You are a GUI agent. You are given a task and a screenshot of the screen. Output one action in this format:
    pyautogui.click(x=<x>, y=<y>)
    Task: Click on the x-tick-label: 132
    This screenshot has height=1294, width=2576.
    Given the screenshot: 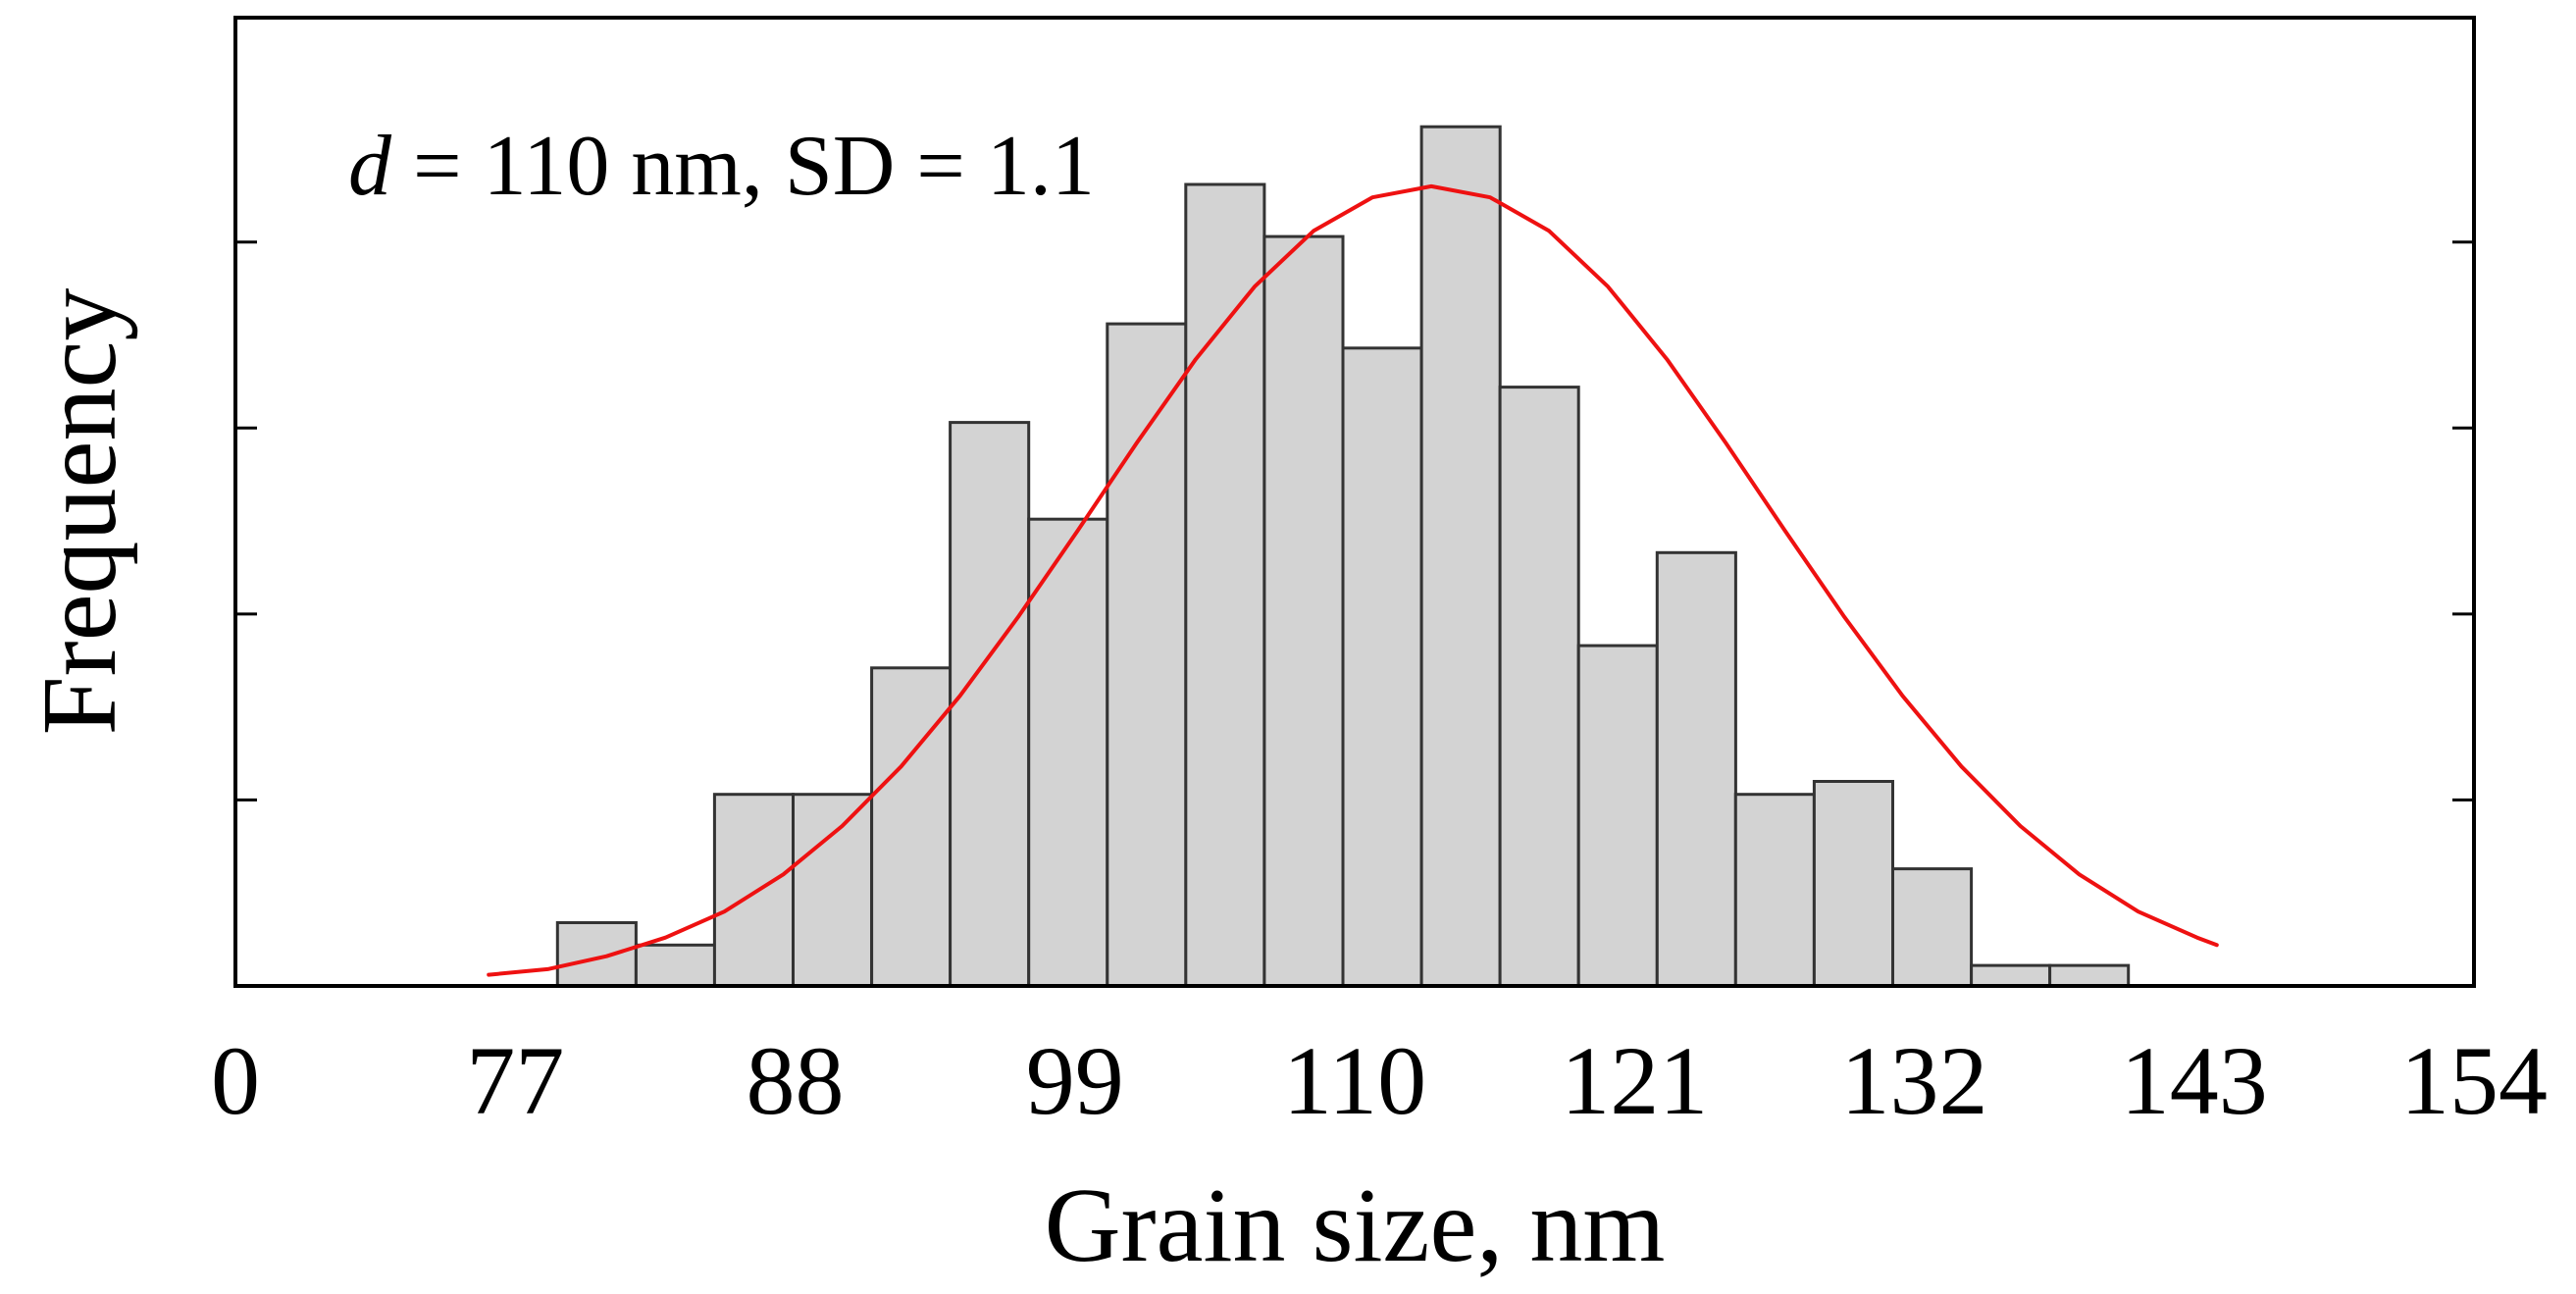 What is the action you would take?
    pyautogui.click(x=1914, y=1080)
    